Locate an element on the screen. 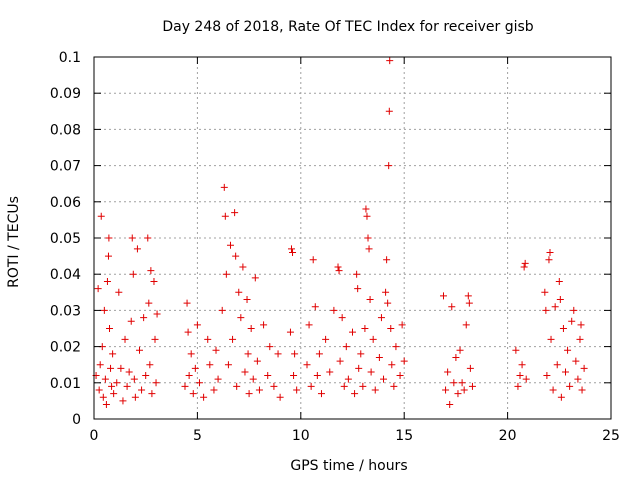  x-tick-label: 10 is located at coordinates (301, 436).